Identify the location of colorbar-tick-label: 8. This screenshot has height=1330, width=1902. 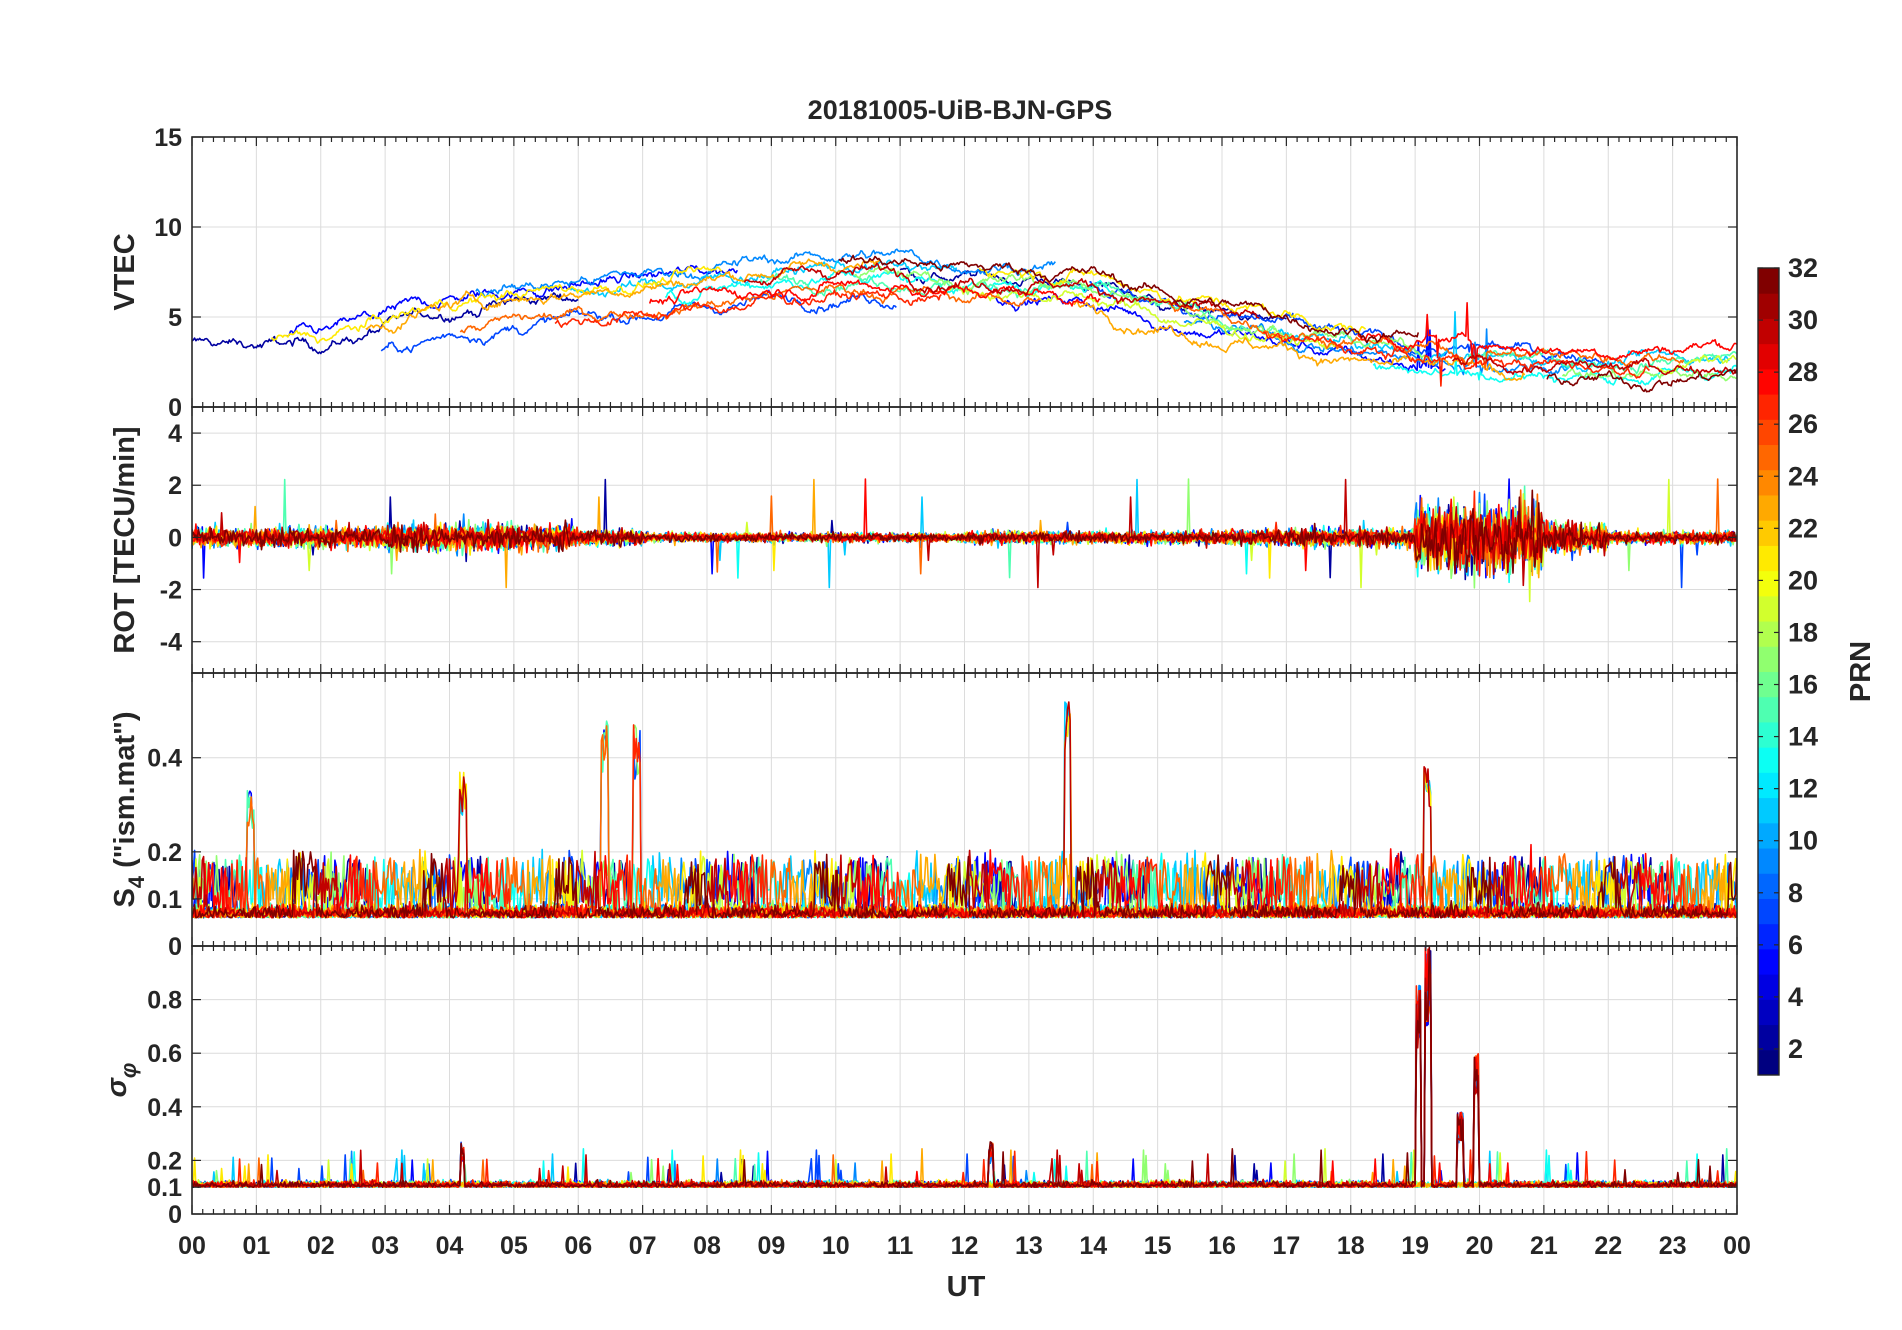
(1795, 893).